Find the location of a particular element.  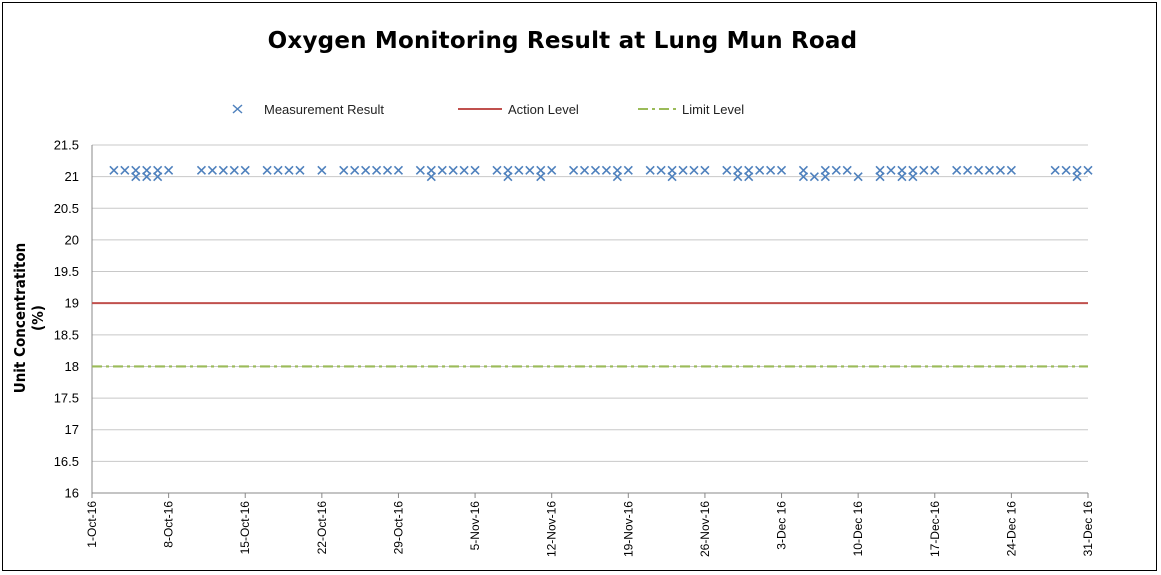

x-tick-label: 1-Oct-16 is located at coordinates (92, 524).